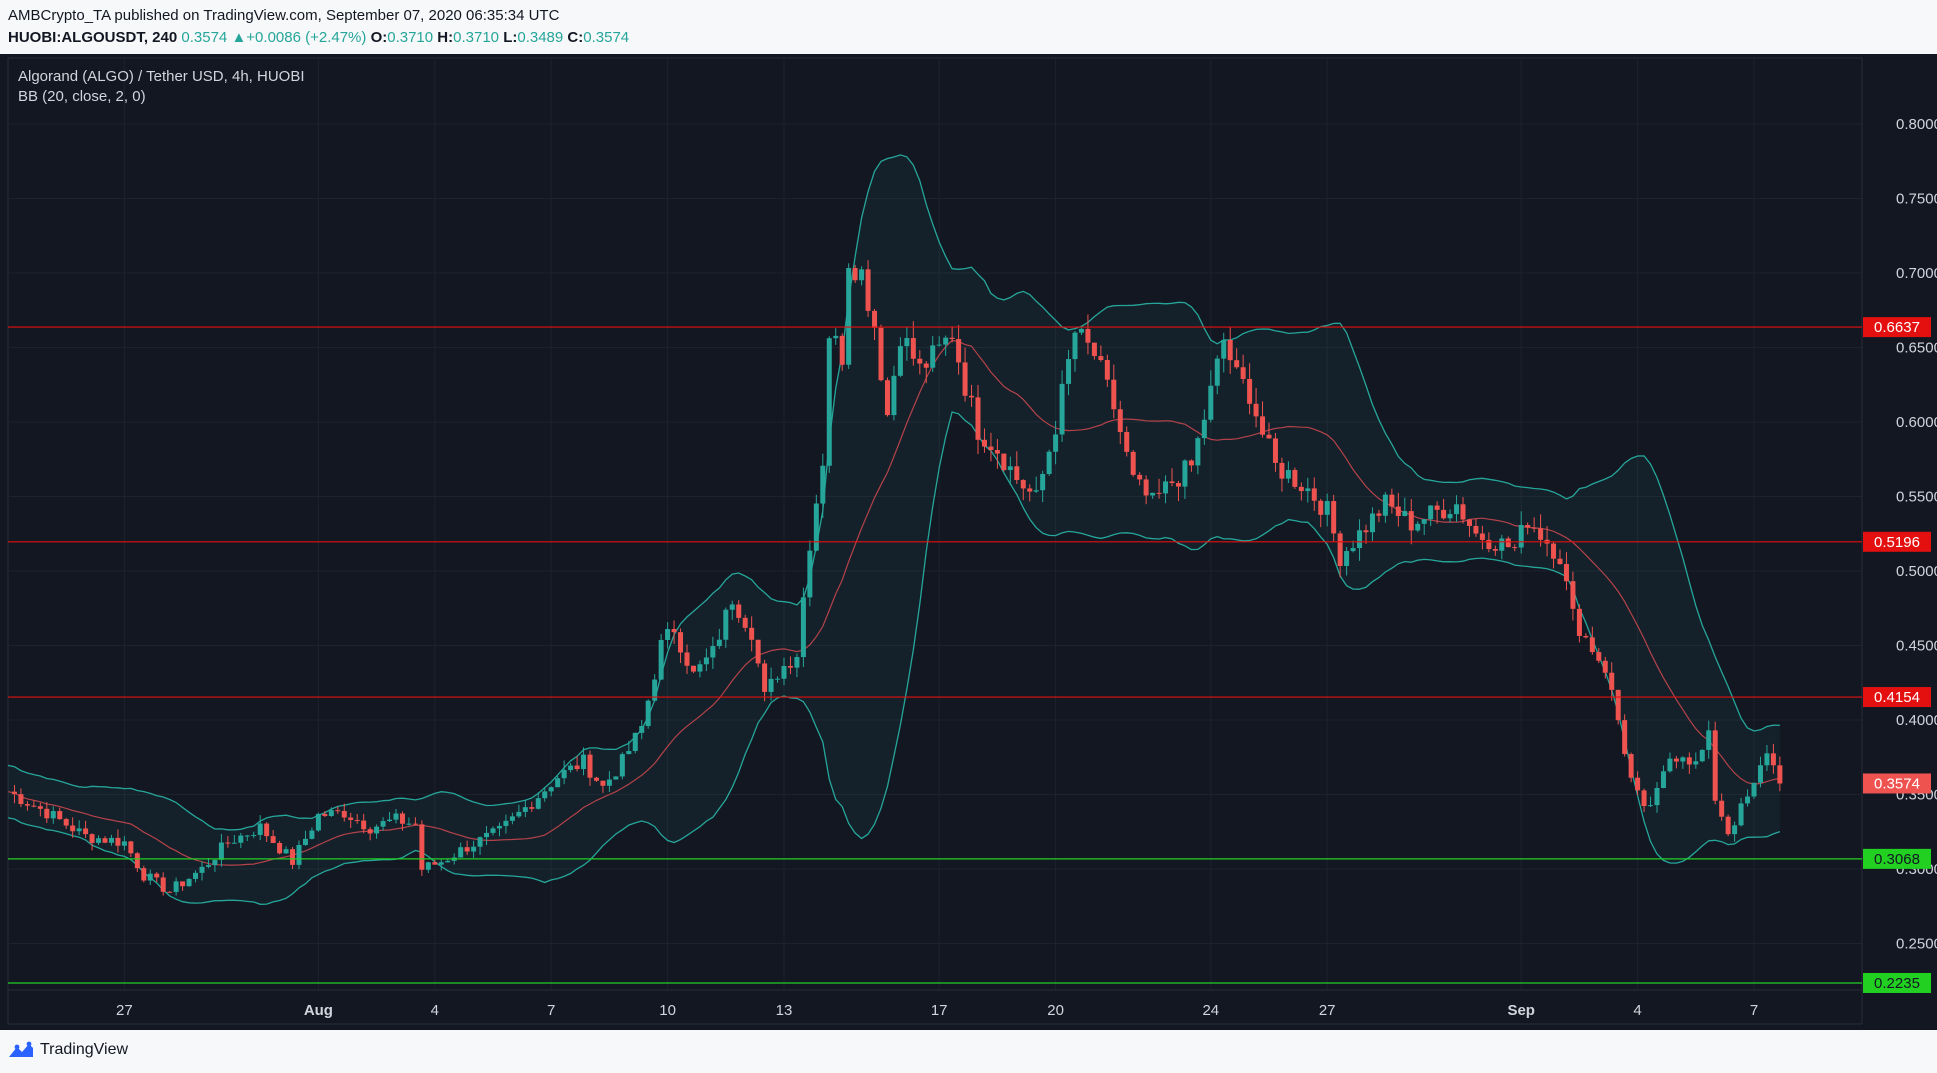 The width and height of the screenshot is (1937, 1073). I want to click on low-label: L:, so click(510, 37).